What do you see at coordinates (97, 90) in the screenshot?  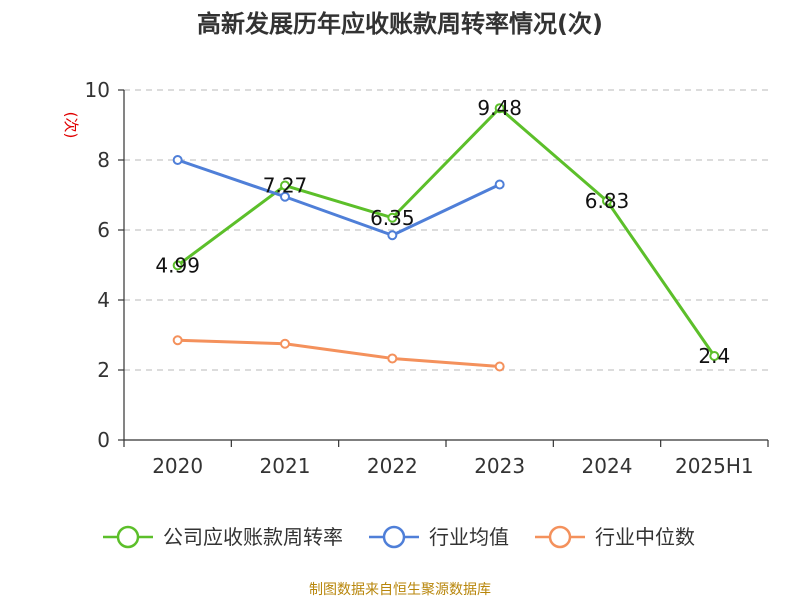 I see `y-tick-label: 10` at bounding box center [97, 90].